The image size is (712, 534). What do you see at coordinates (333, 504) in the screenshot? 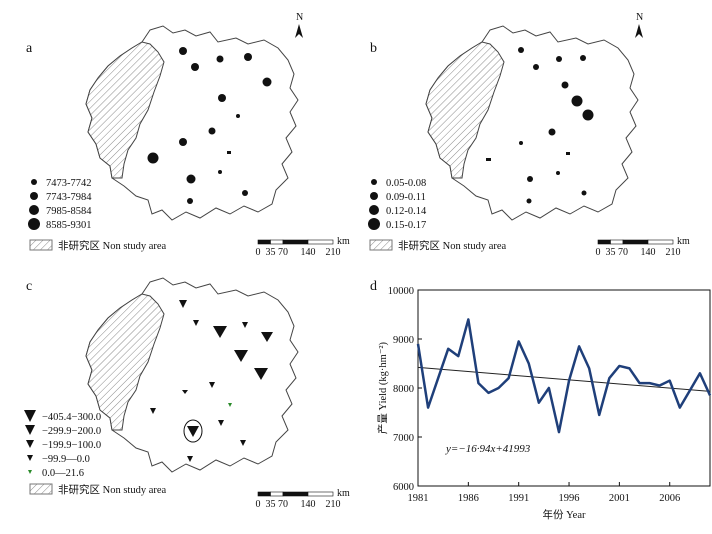
I see `scale-label: 210` at bounding box center [333, 504].